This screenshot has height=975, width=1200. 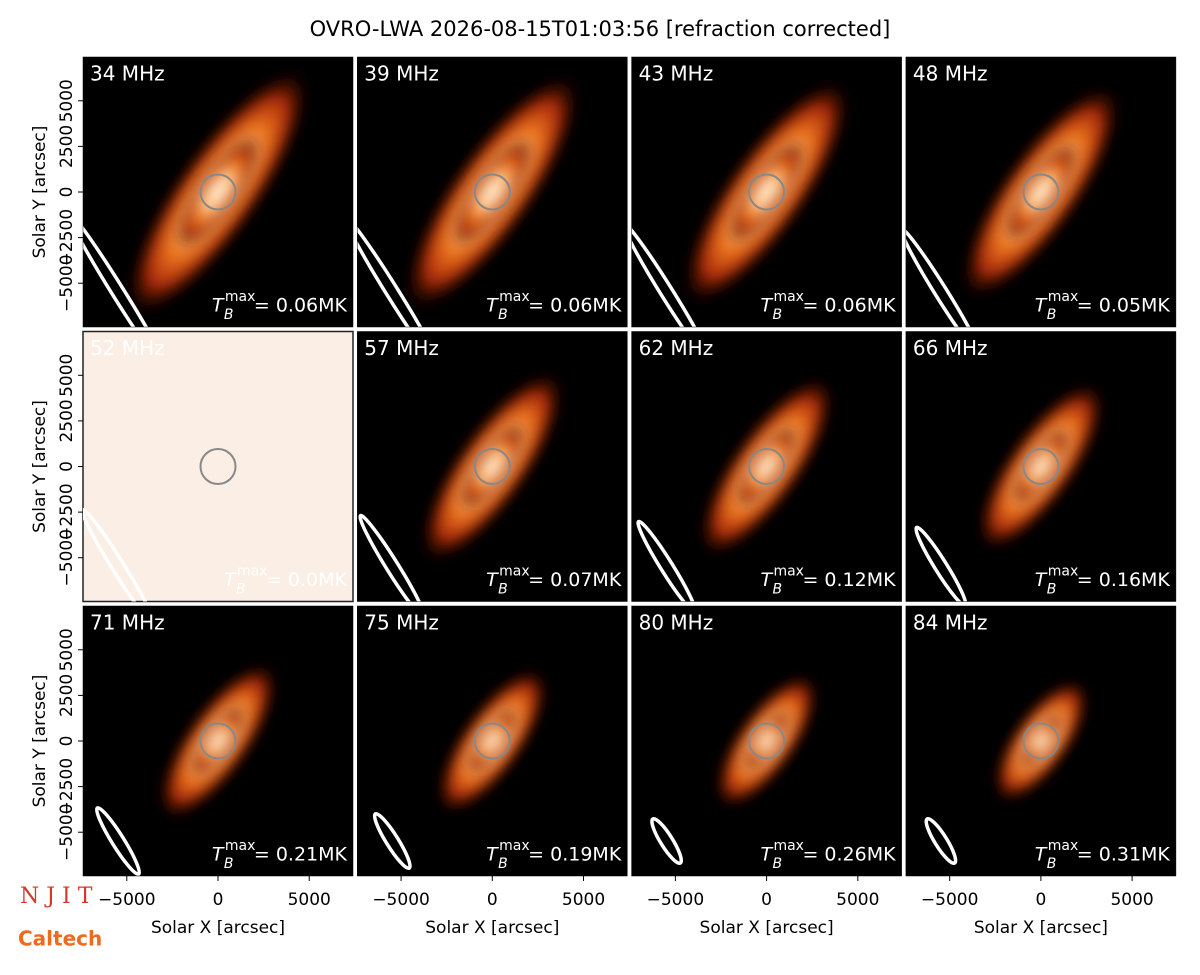 What do you see at coordinates (40, 741) in the screenshot?
I see `y-axis-label: Solar Y [arcsec]` at bounding box center [40, 741].